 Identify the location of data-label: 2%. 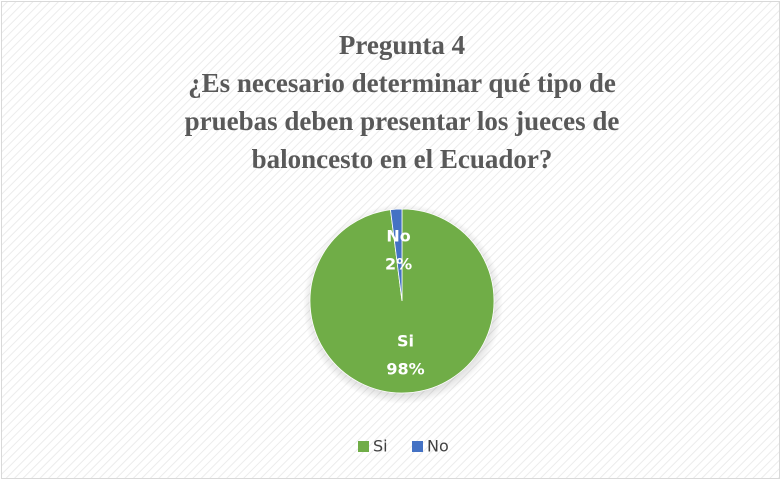
(398, 264).